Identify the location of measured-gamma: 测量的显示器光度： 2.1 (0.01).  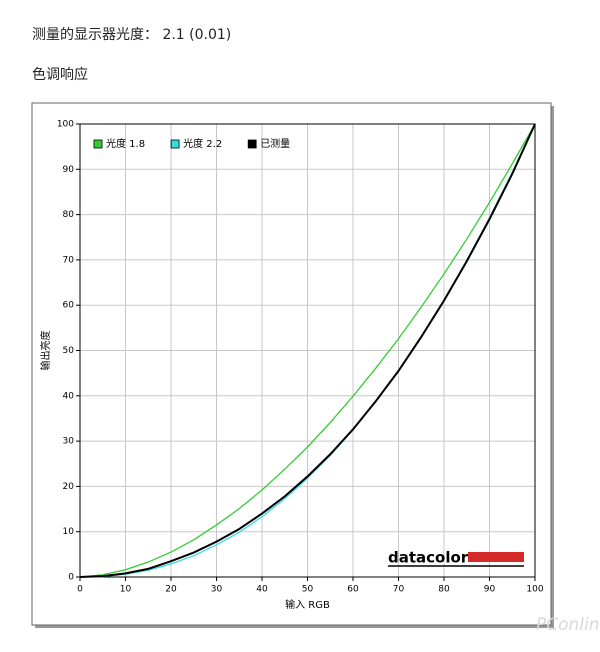
(132, 35).